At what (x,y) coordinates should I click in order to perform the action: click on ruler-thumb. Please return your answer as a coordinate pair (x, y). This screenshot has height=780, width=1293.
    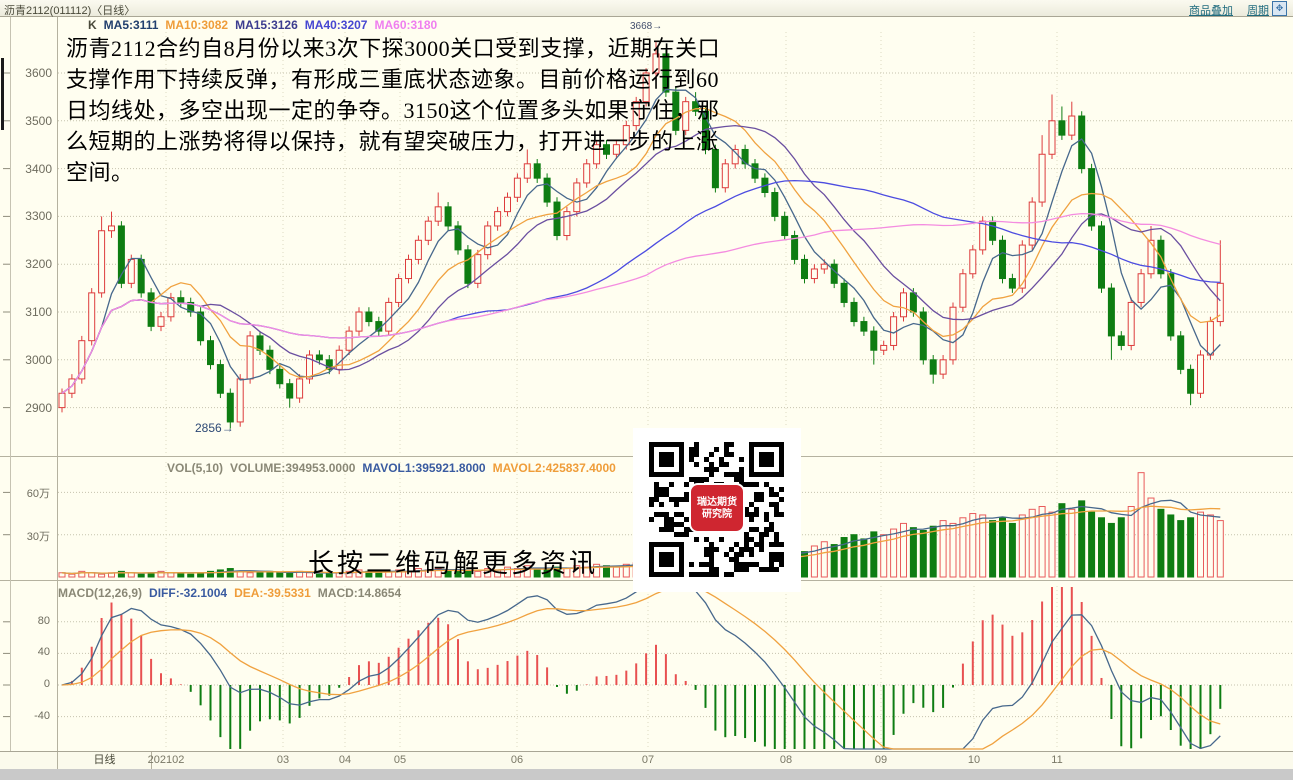
    Looking at the image, I should click on (2, 94).